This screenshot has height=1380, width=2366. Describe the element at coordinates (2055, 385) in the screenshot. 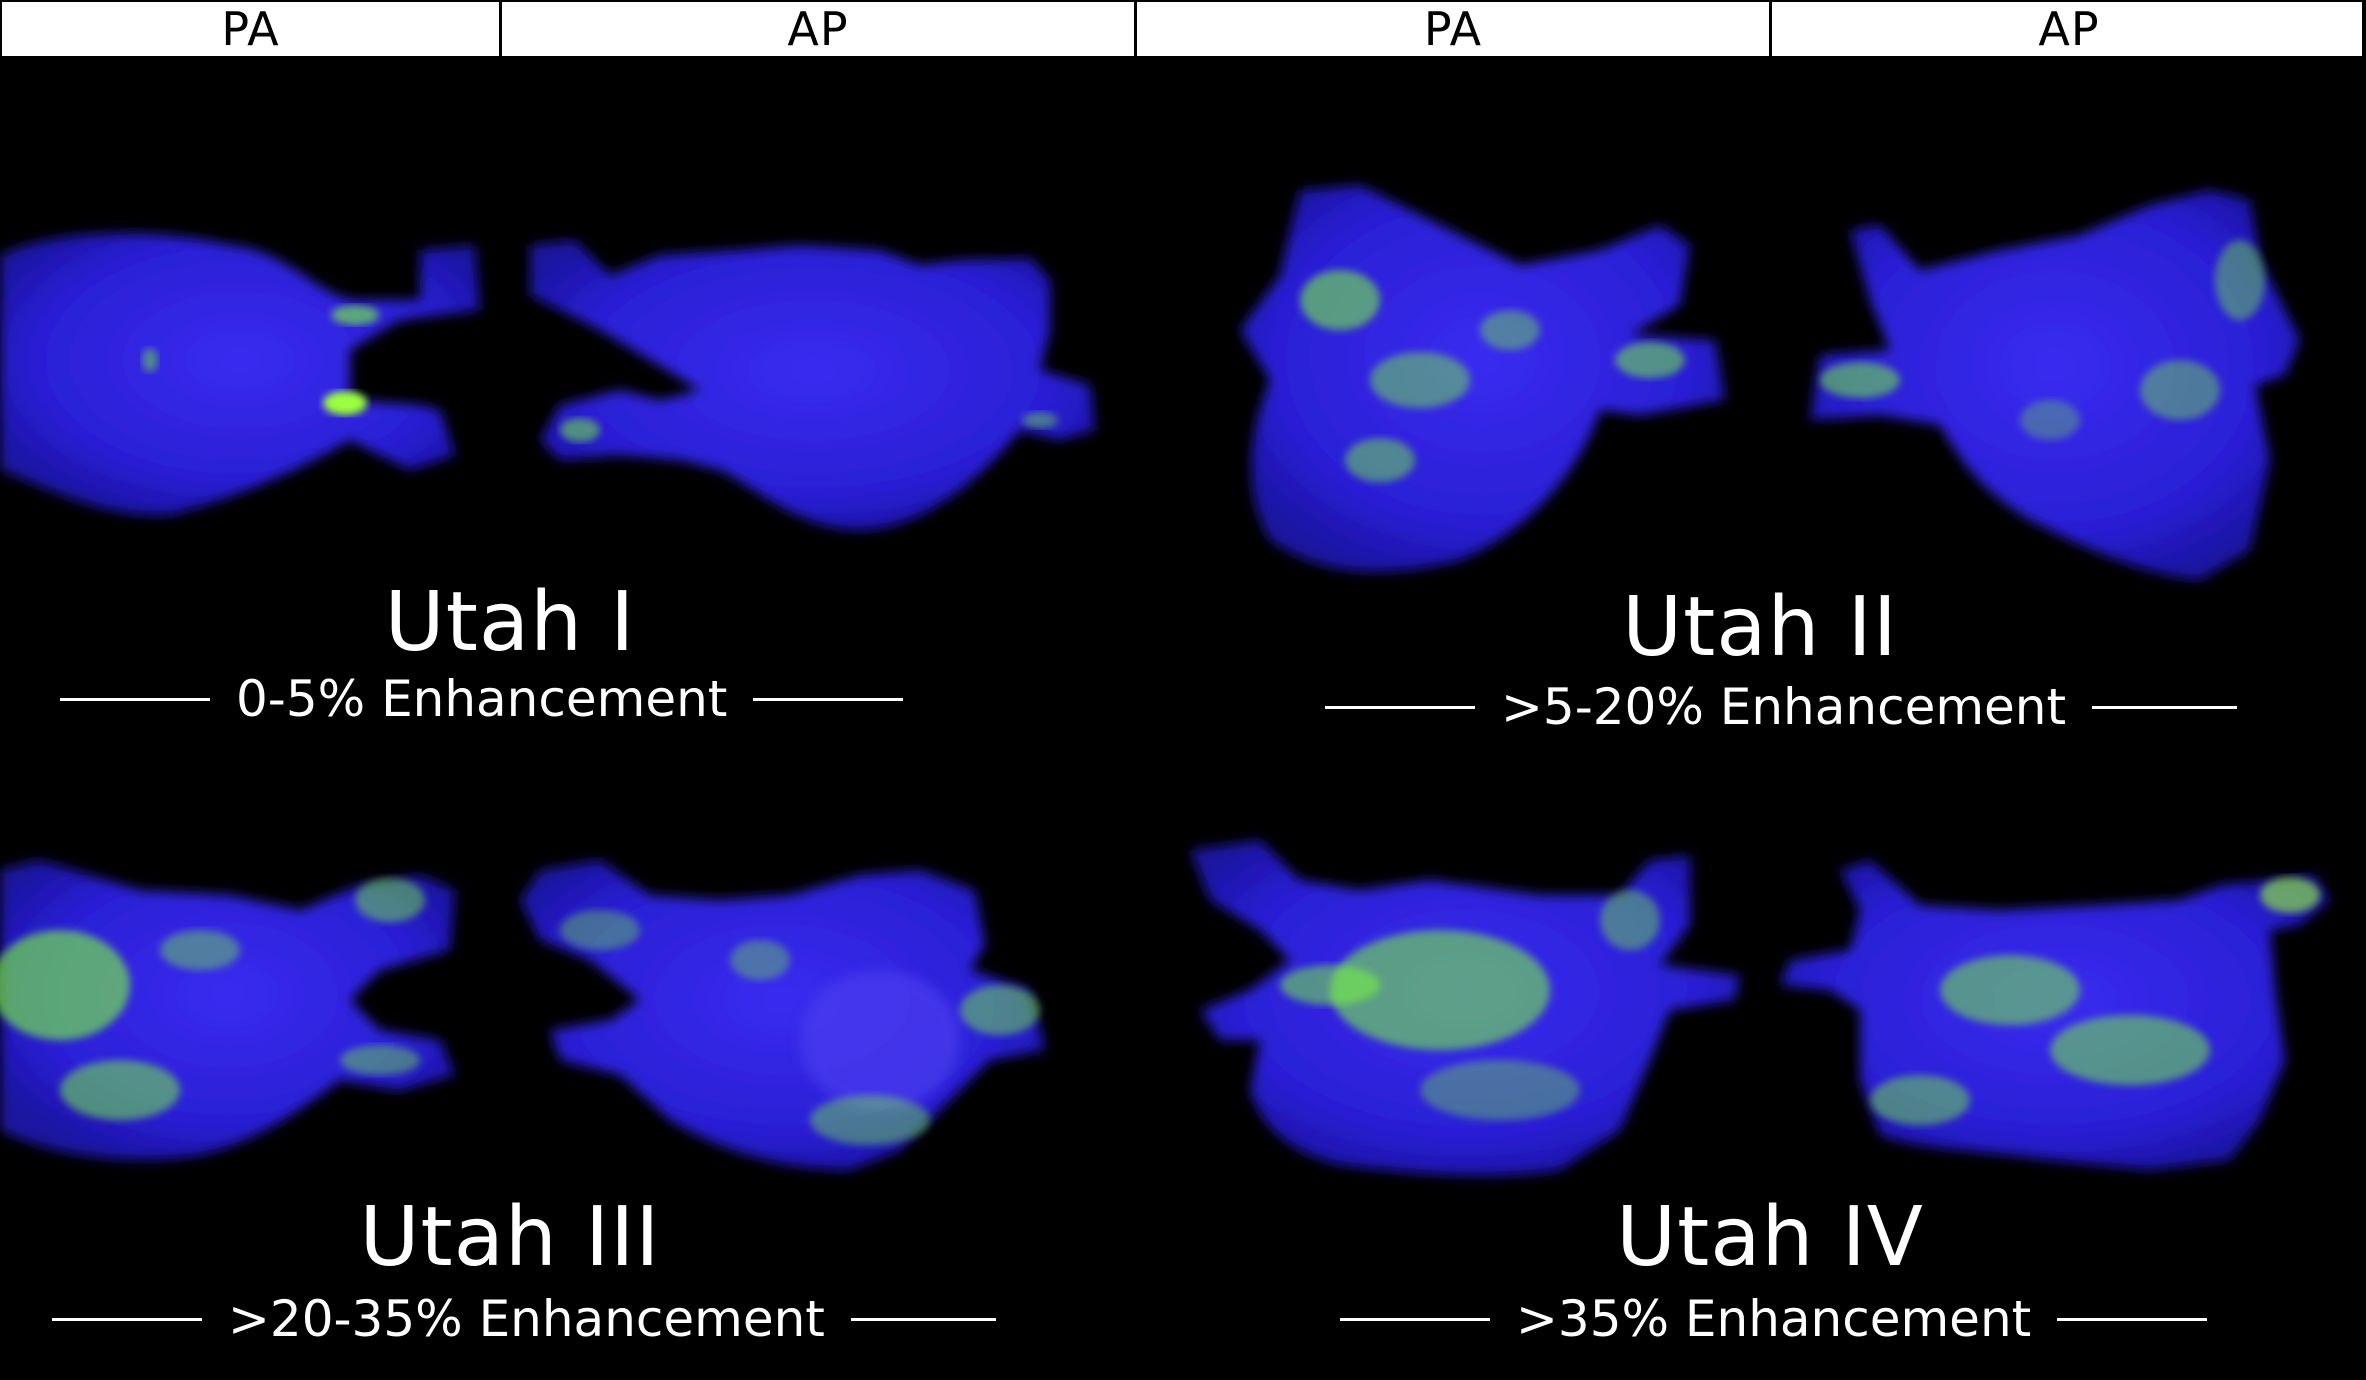

I see `atrium-utah2-ap` at that location.